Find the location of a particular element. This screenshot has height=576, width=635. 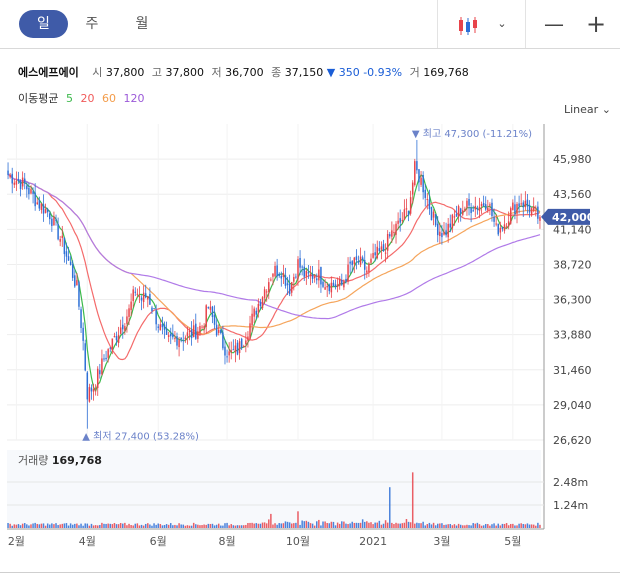

chevron-down-icon: ⌄ is located at coordinates (502, 23).